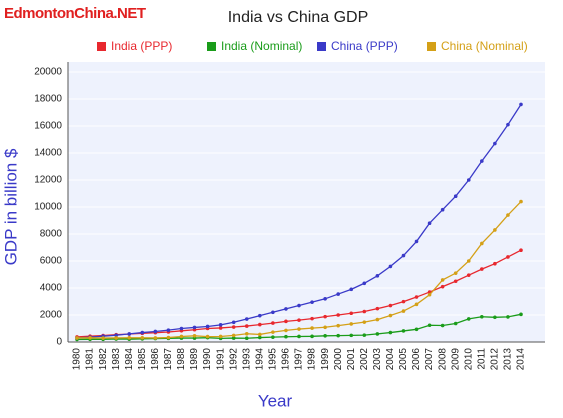 Image resolution: width=563 pixels, height=418 pixels. I want to click on x-tick-label: 1993, so click(246, 359).